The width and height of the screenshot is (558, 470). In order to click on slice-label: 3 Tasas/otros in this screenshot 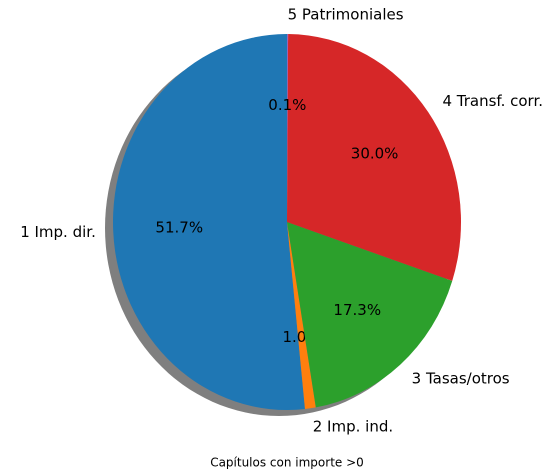, I will do `click(461, 378)`.